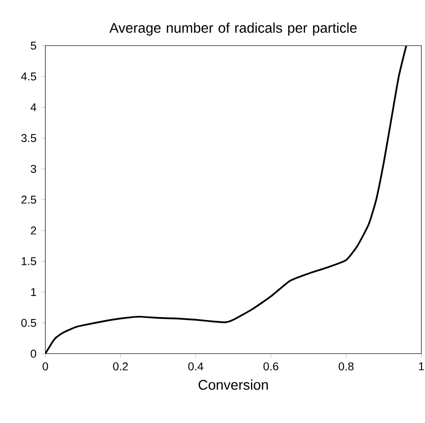 The image size is (425, 423). Describe the element at coordinates (233, 385) in the screenshot. I see `x-axis-title: Conversion` at that location.